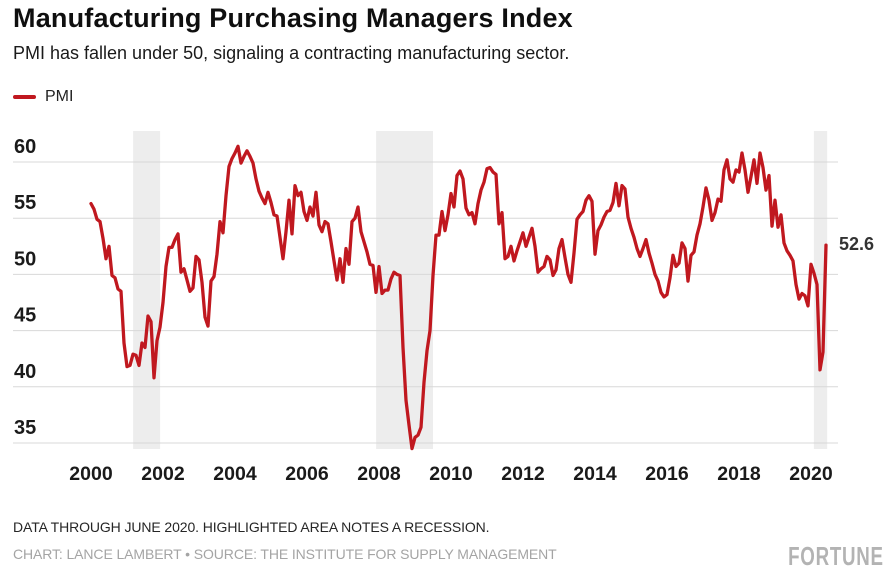  What do you see at coordinates (235, 474) in the screenshot?
I see `x-axis-tick-label: 2004` at bounding box center [235, 474].